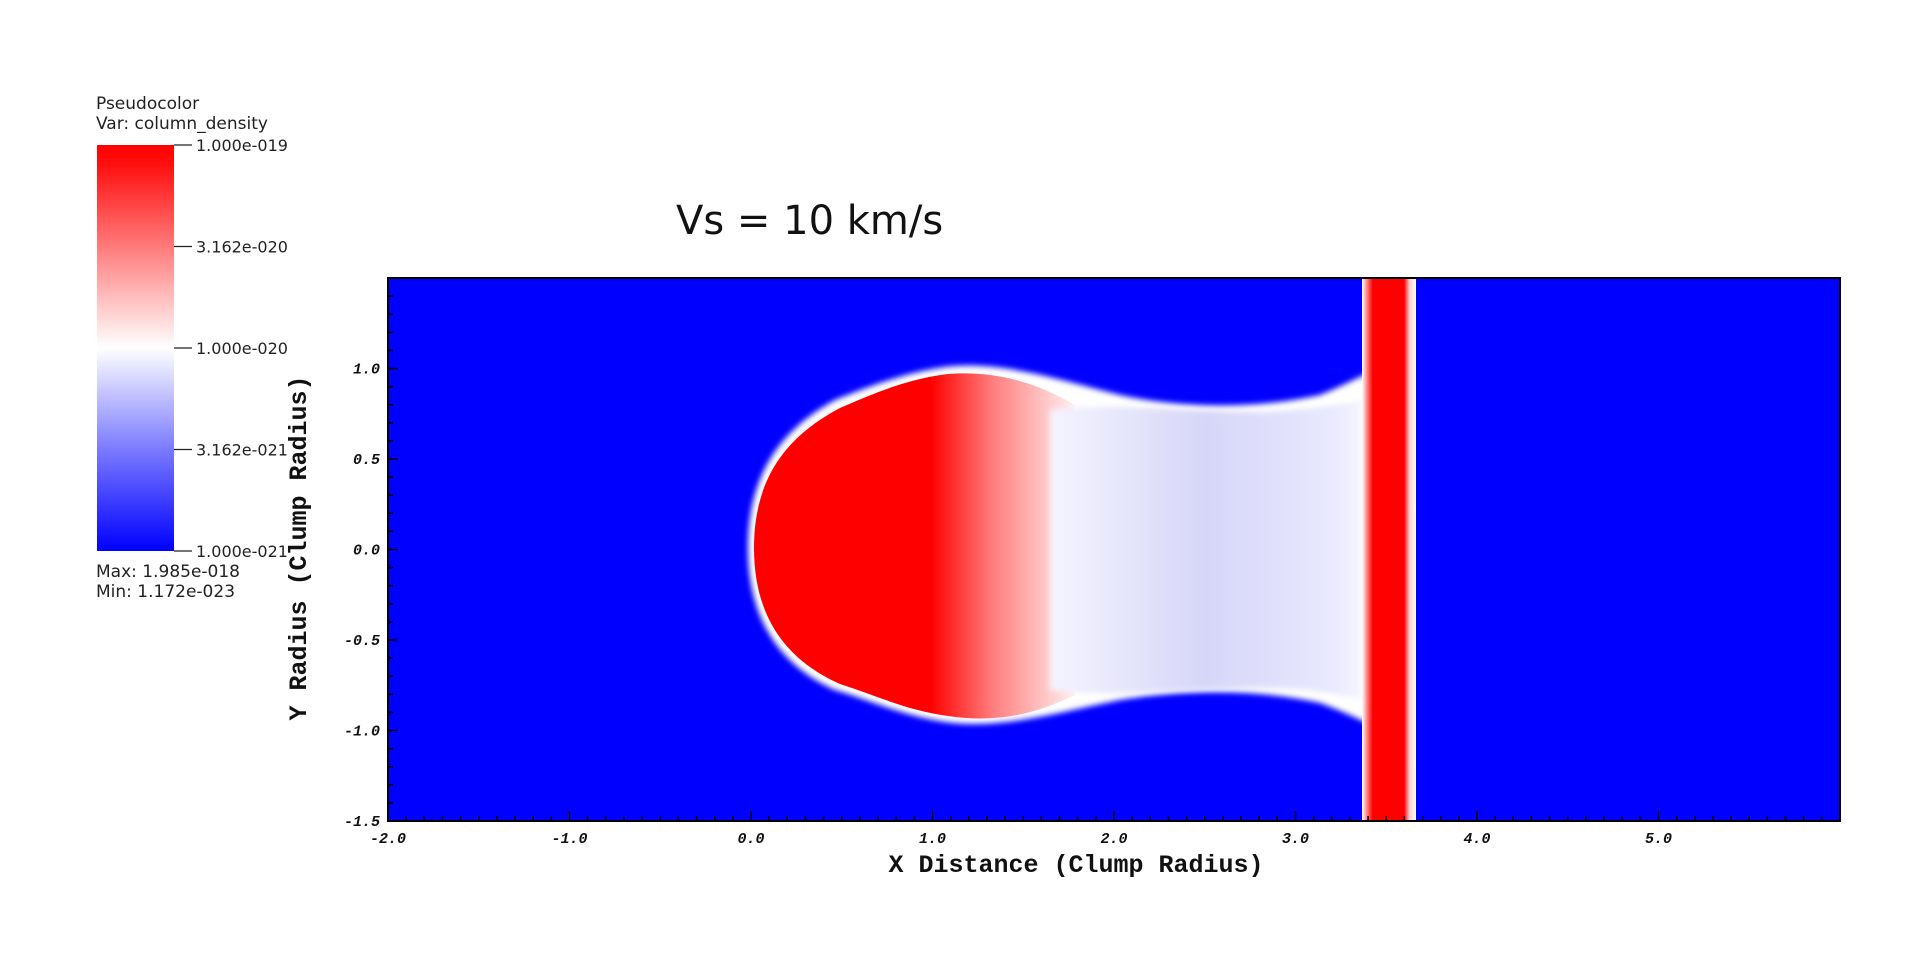 The image size is (1920, 958). What do you see at coordinates (135, 348) in the screenshot?
I see `legend-colorbar` at bounding box center [135, 348].